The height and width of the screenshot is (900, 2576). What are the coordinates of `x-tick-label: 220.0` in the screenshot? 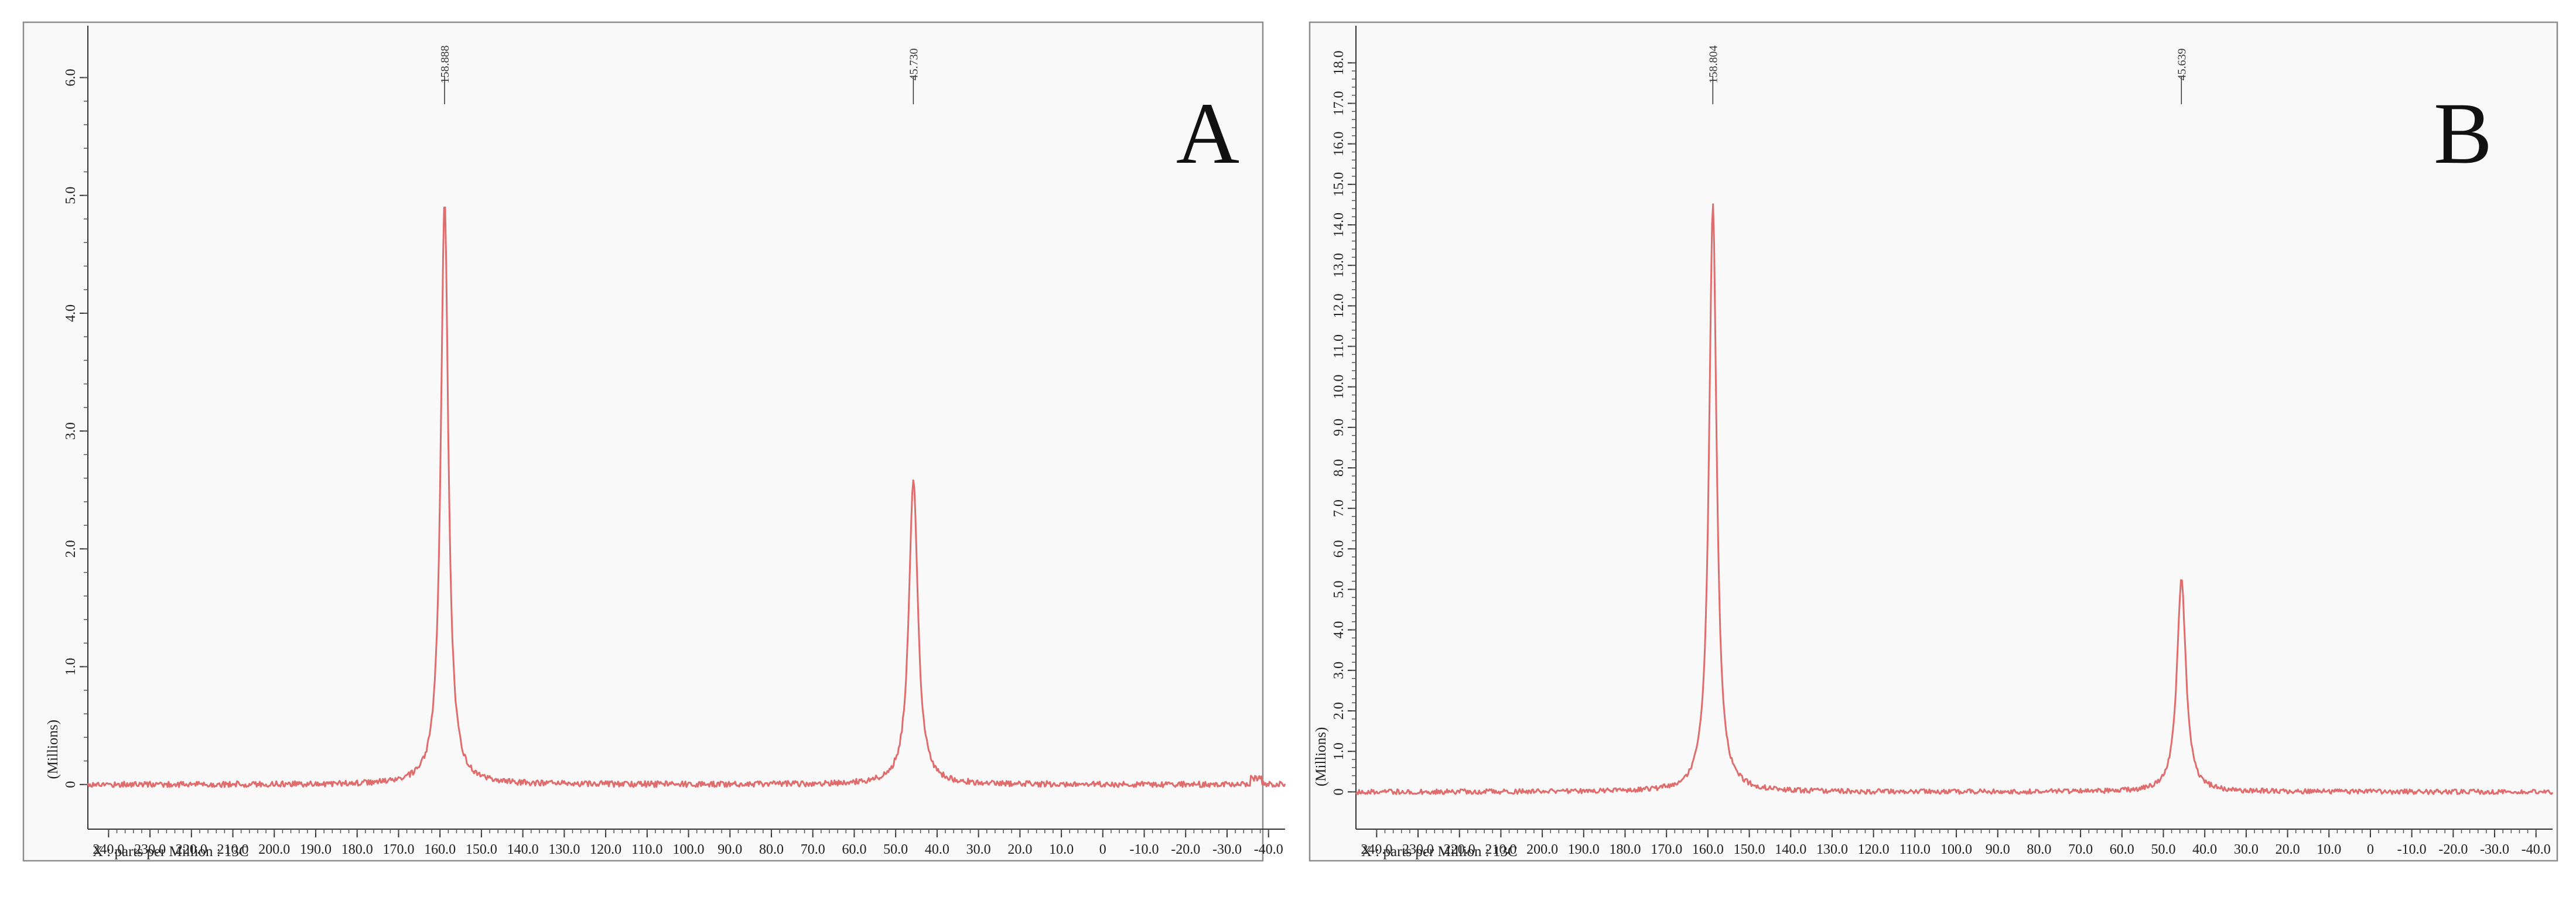 It's located at (192, 849).